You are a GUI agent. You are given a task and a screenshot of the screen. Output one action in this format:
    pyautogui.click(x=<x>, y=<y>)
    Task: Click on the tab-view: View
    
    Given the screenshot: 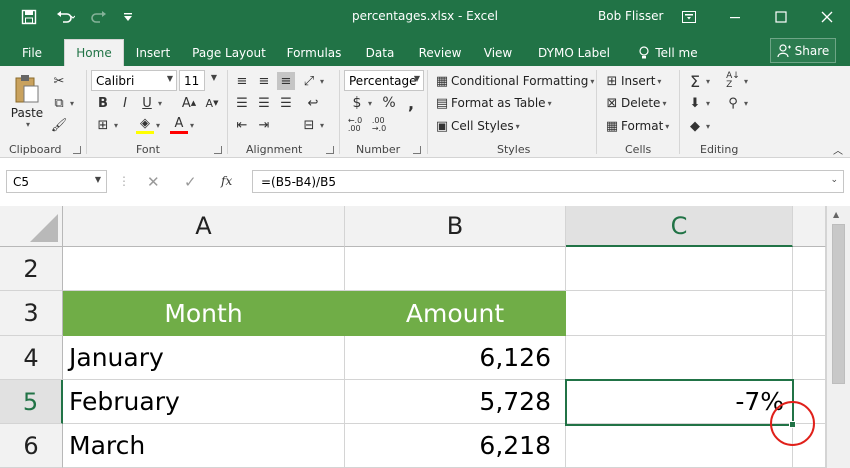 What is the action you would take?
    pyautogui.click(x=498, y=52)
    